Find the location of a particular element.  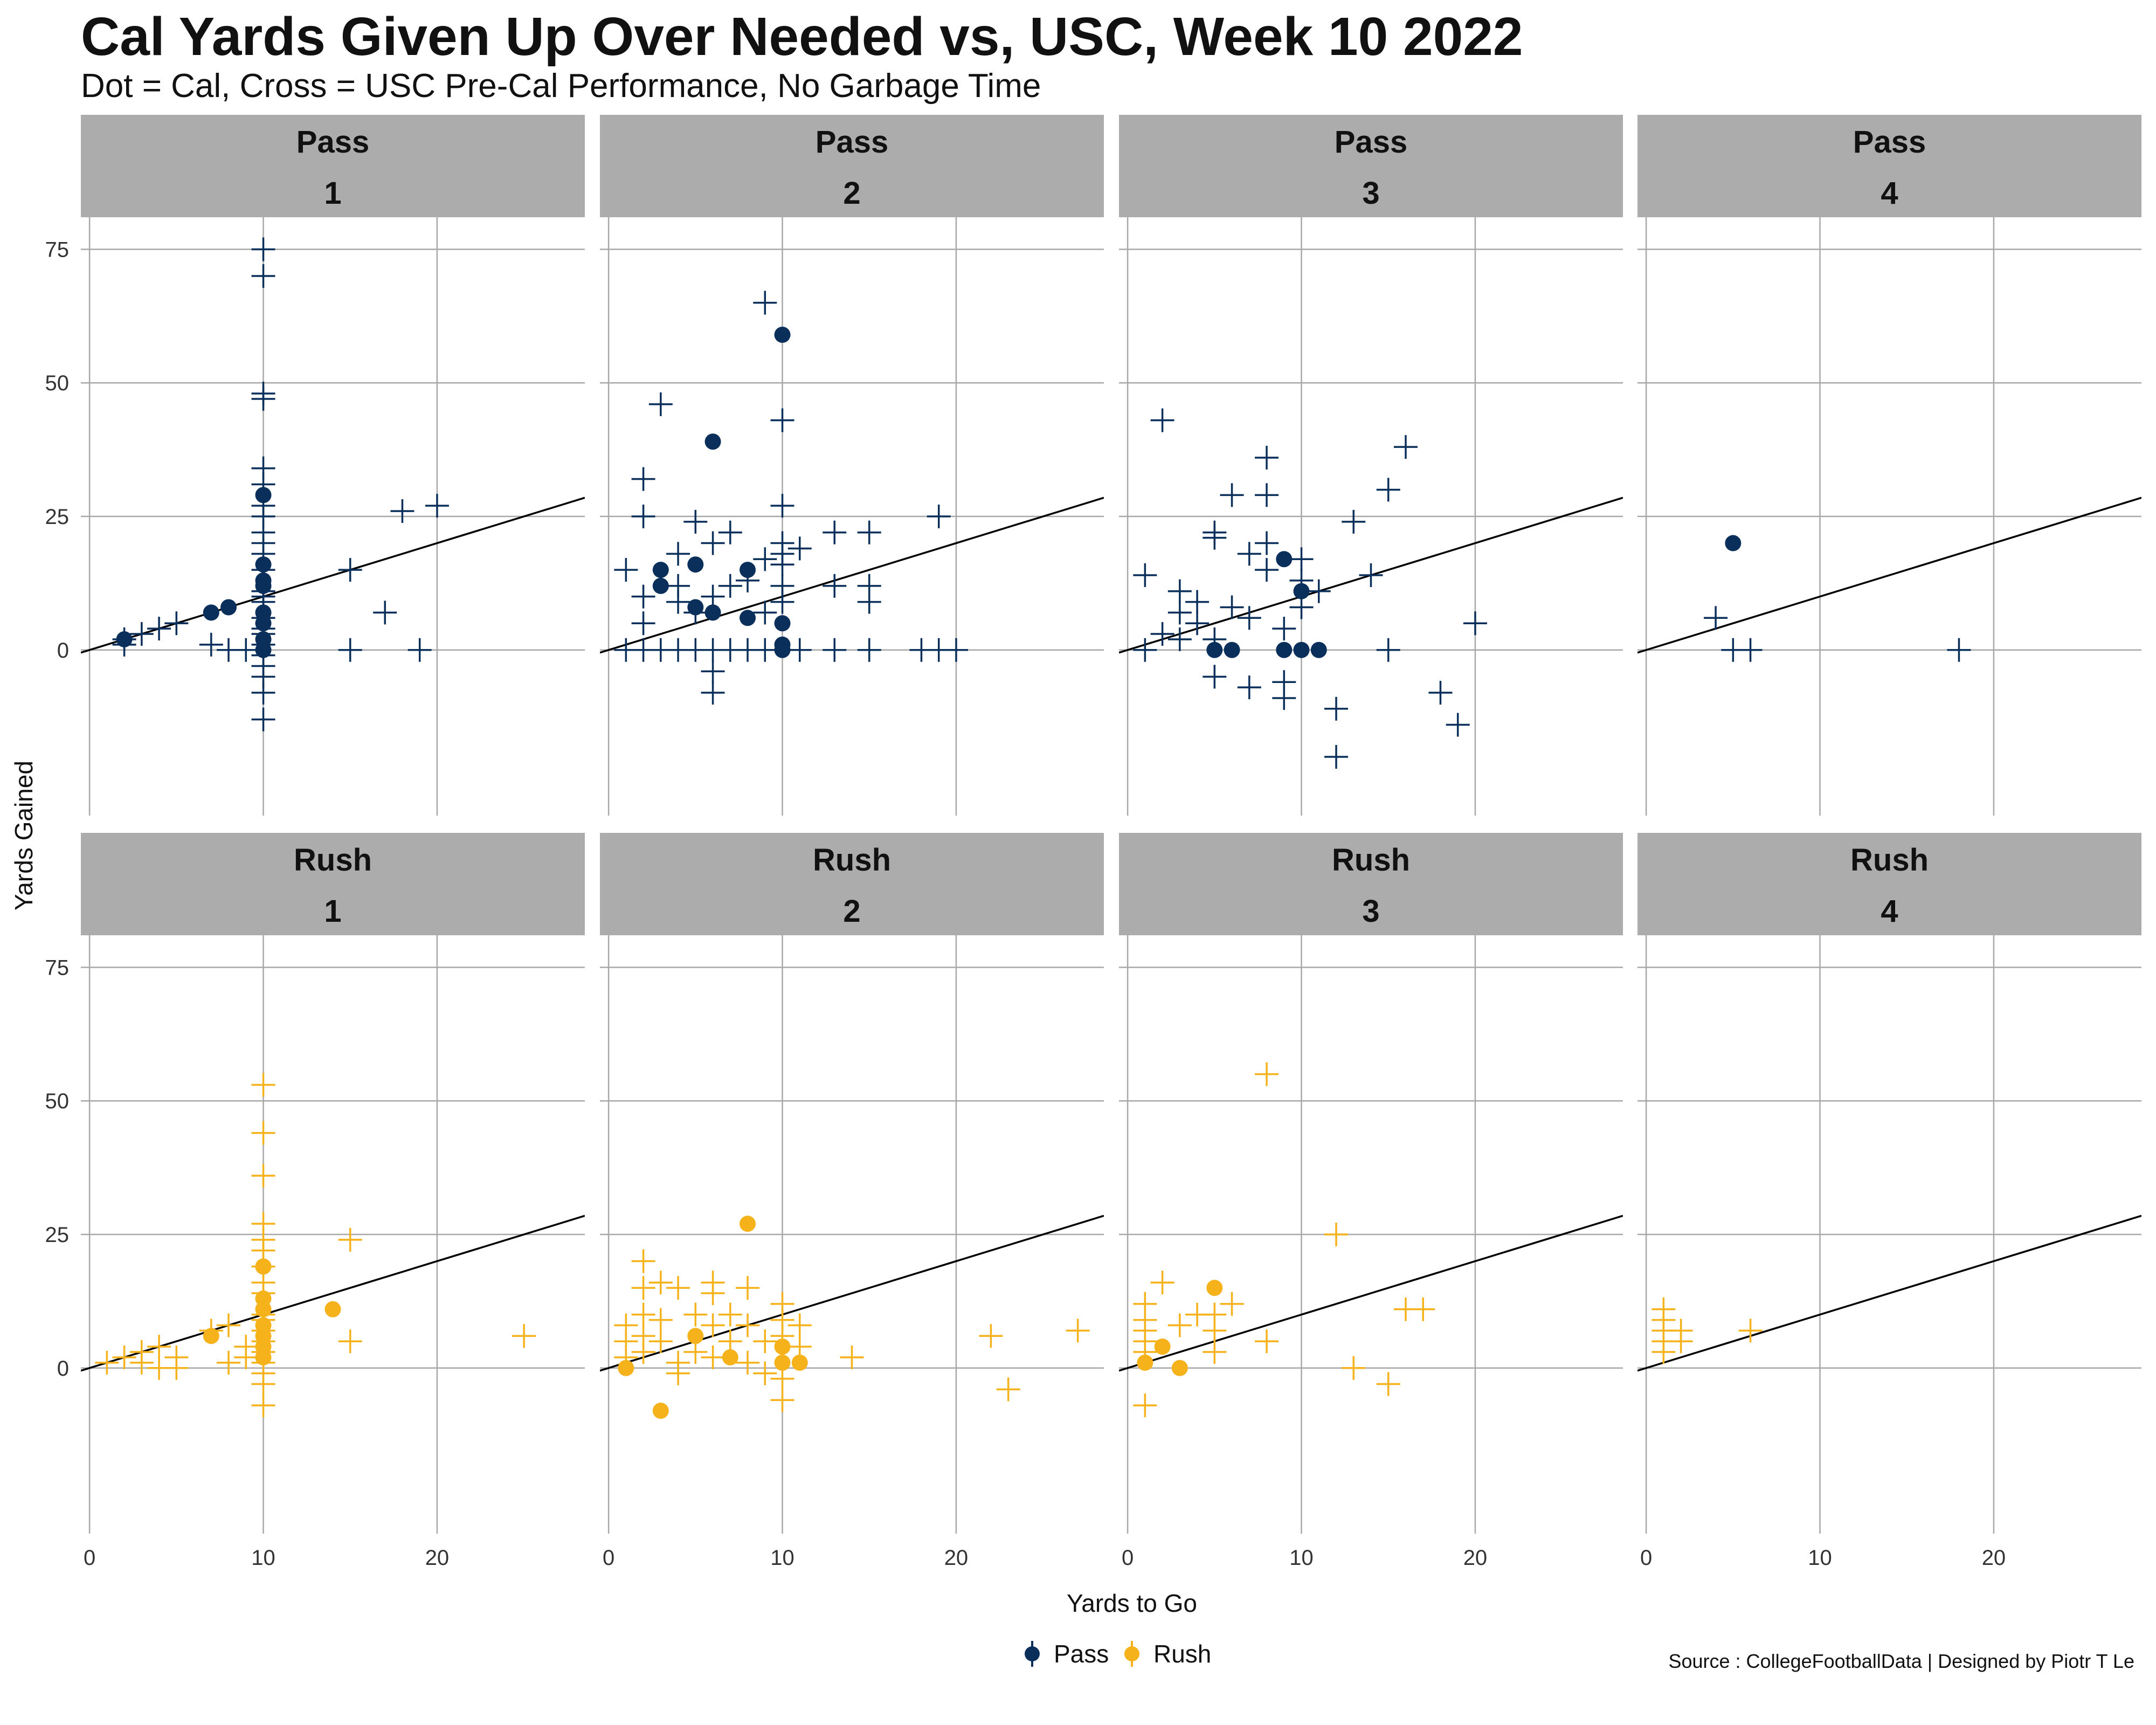

y-axis-label: Yards Gained is located at coordinates (24, 836).